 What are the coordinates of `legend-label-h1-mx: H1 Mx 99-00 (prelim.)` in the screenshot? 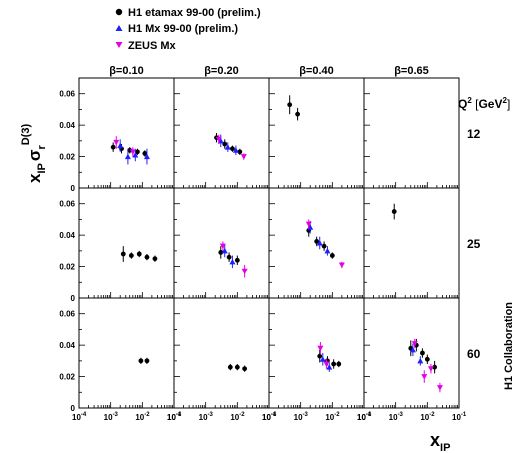 It's located at (183, 29).